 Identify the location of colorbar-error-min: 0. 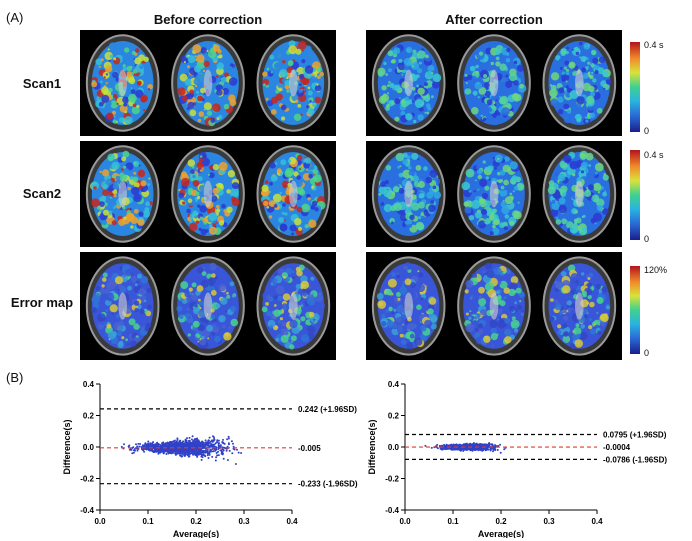
(647, 353).